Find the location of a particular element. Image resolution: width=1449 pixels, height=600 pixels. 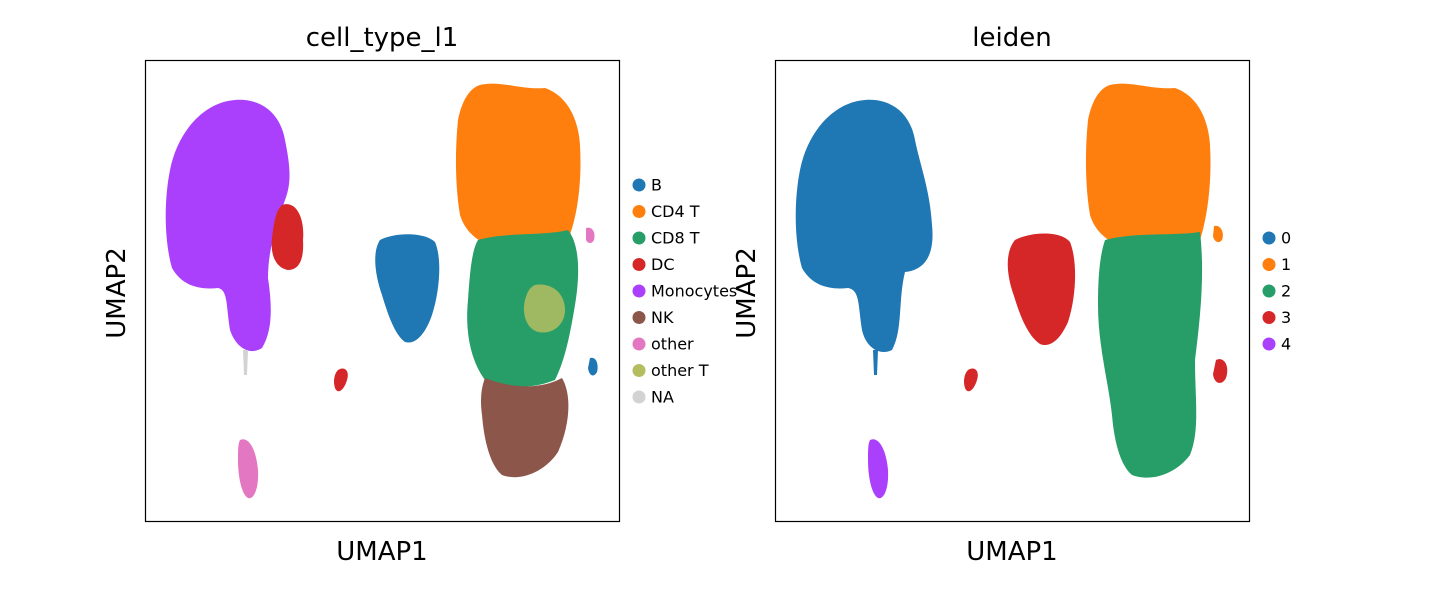

legend-item: CD4 T is located at coordinates (666, 211).